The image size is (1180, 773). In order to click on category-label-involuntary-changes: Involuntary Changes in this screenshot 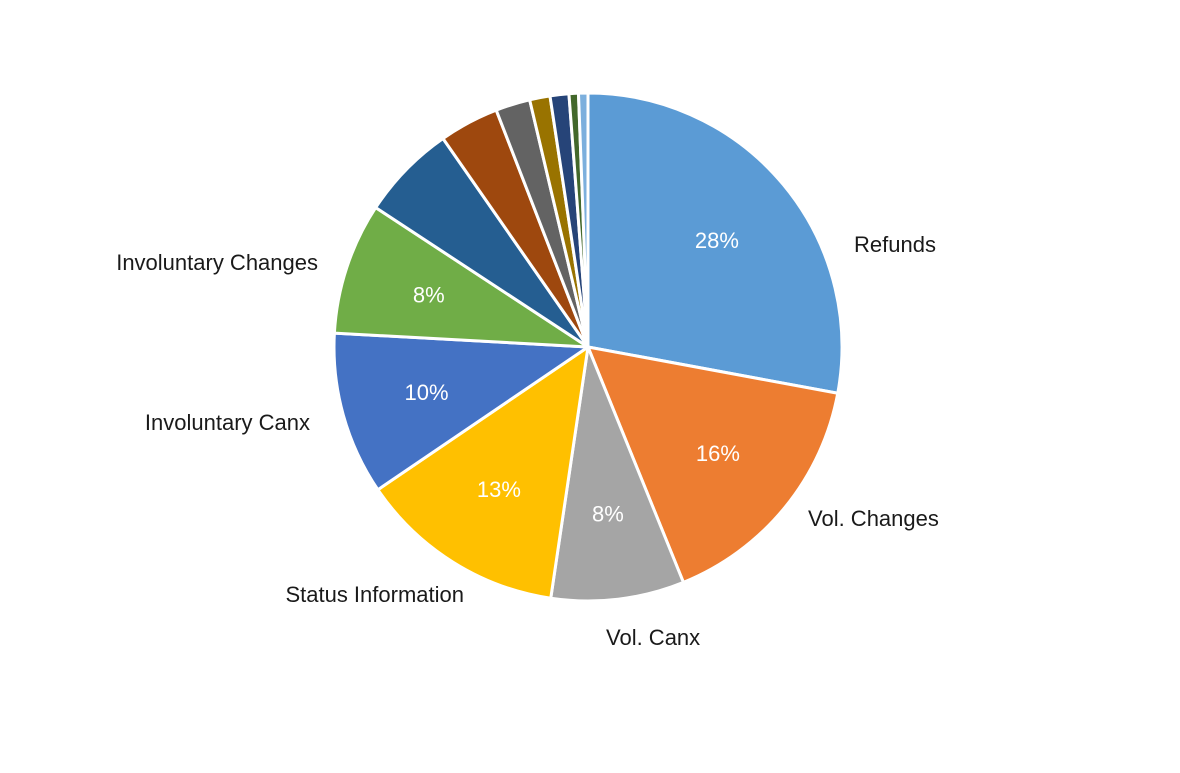, I will do `click(217, 262)`.